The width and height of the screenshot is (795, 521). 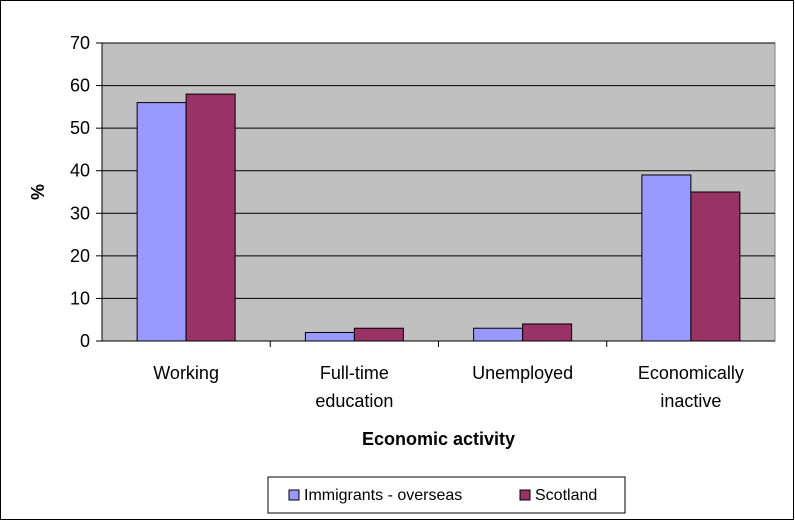 What do you see at coordinates (80, 298) in the screenshot?
I see `y-tick-label: 10` at bounding box center [80, 298].